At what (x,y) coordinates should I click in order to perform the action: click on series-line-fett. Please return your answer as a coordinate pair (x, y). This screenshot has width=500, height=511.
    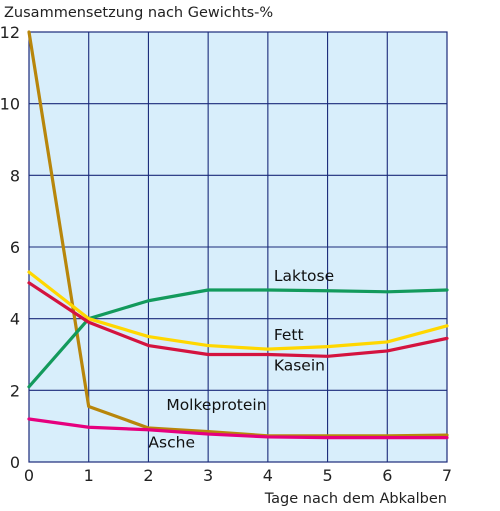
    Looking at the image, I should click on (238, 310).